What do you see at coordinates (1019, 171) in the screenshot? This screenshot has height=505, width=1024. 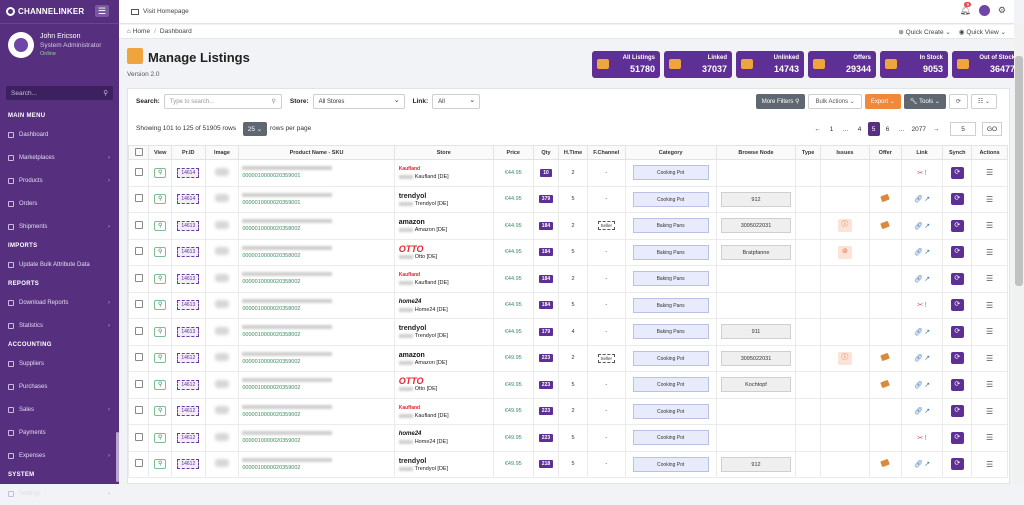 I see `scroll-thumb` at bounding box center [1019, 171].